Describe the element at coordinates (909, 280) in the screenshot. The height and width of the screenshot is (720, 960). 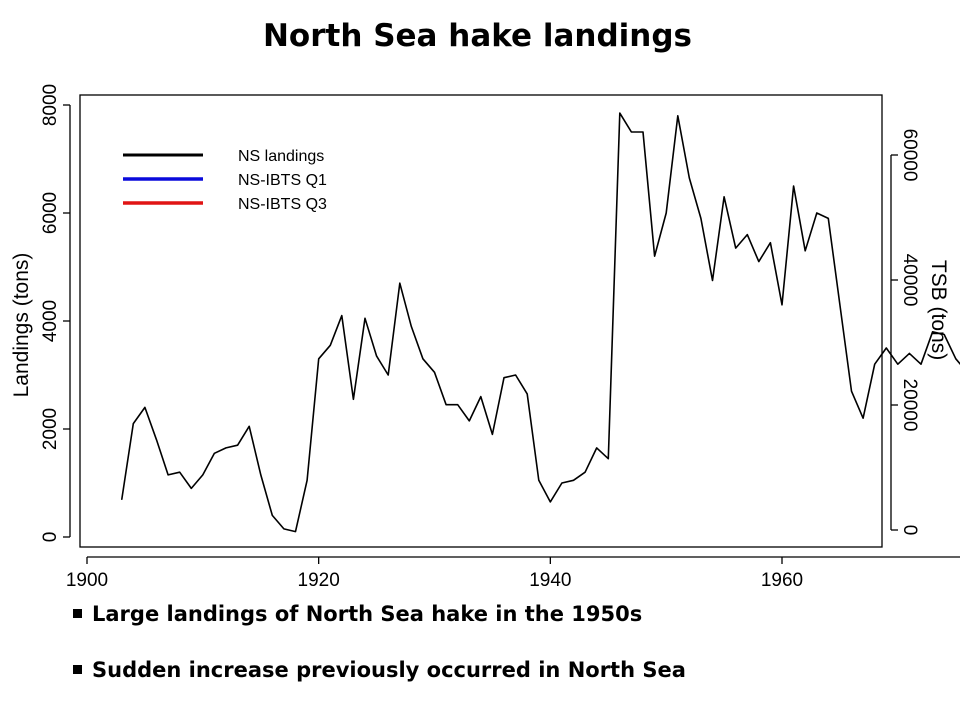
I see `right-y-tick-label: 40000` at that location.